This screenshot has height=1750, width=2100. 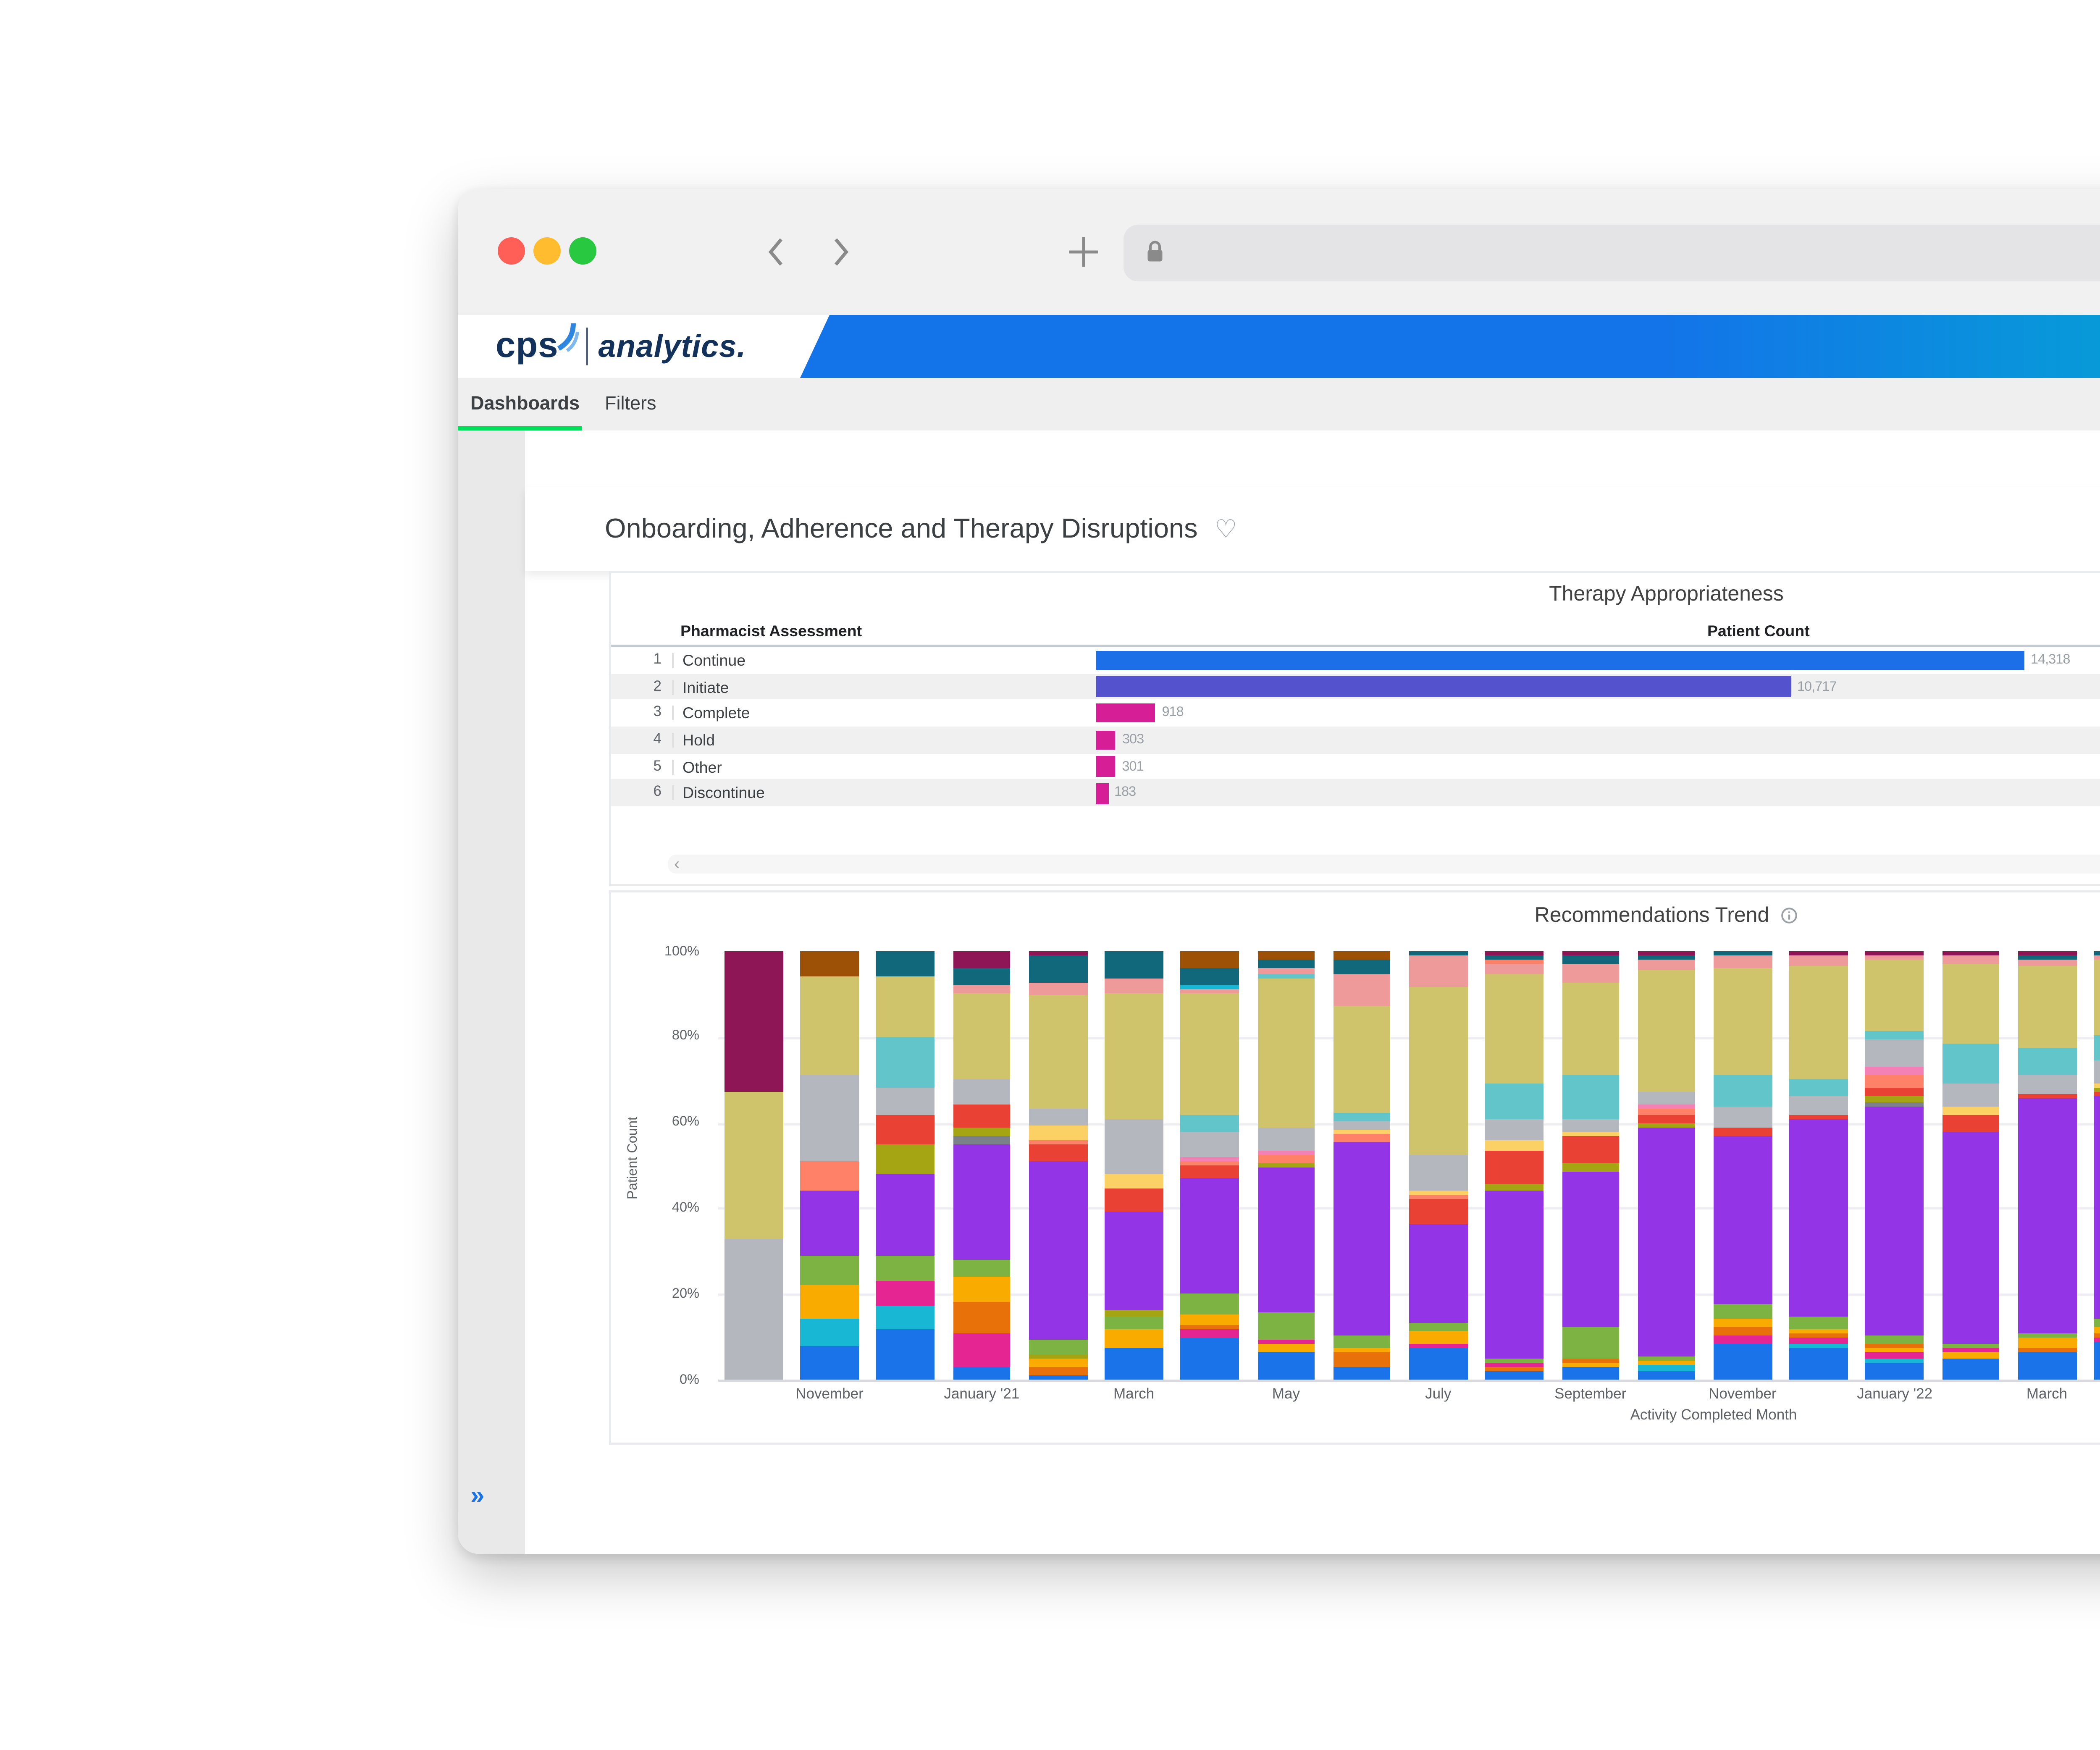 What do you see at coordinates (630, 403) in the screenshot?
I see `tab-filters: Filters` at bounding box center [630, 403].